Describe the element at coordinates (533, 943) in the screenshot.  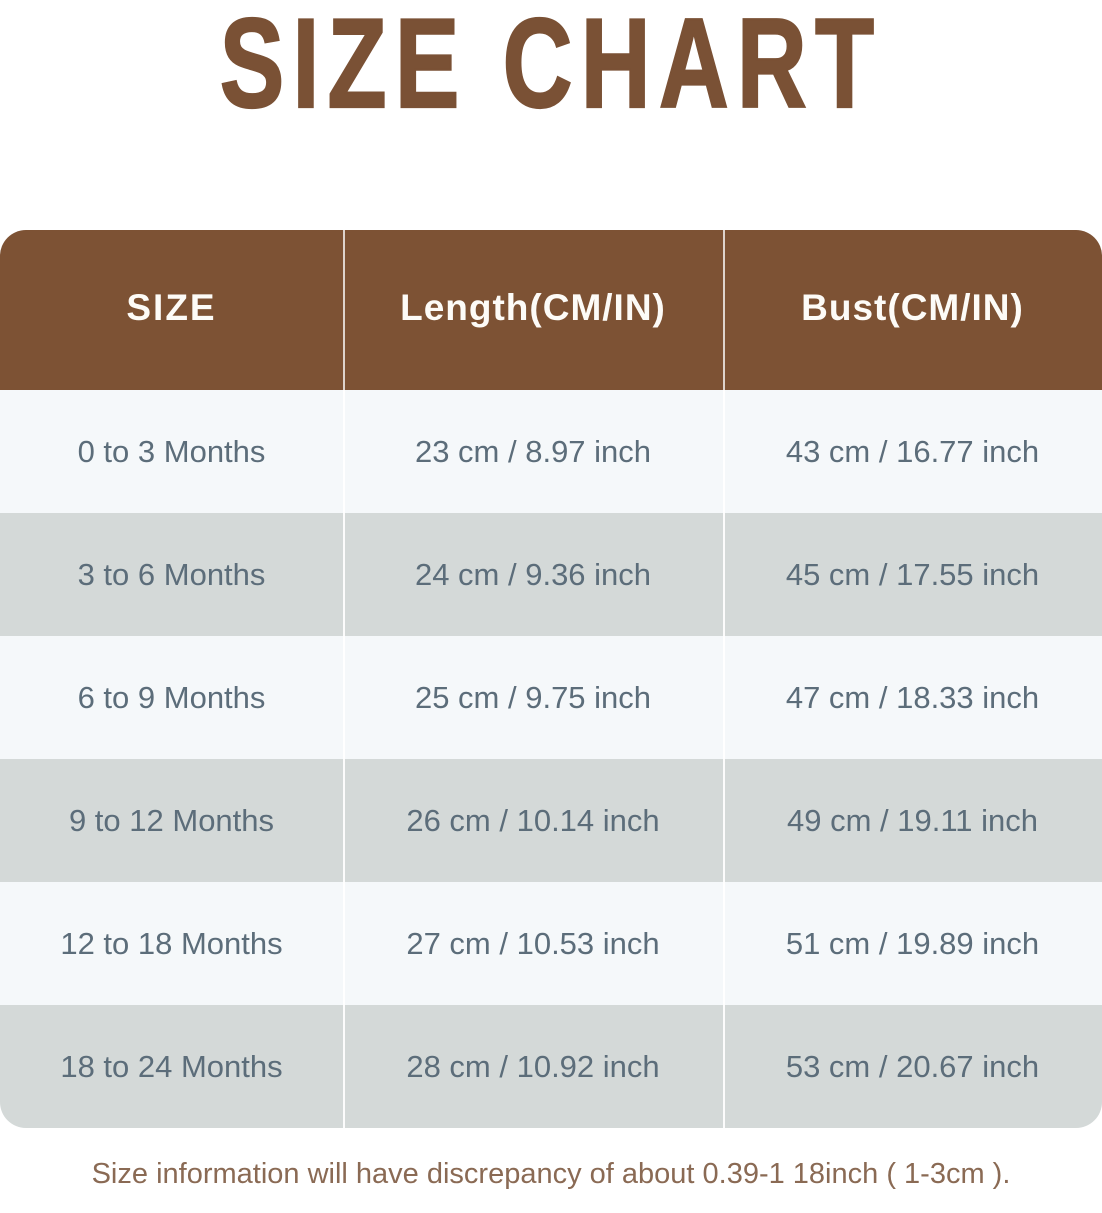
I see `cell-length: 27 cm / 10.53 inch` at that location.